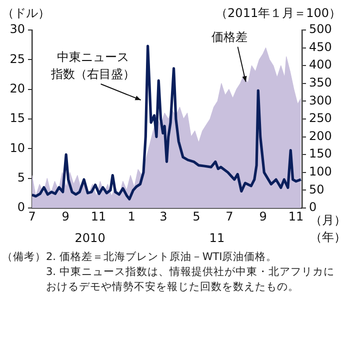  I want to click on y2-tick-label: 400, so click(320, 65).